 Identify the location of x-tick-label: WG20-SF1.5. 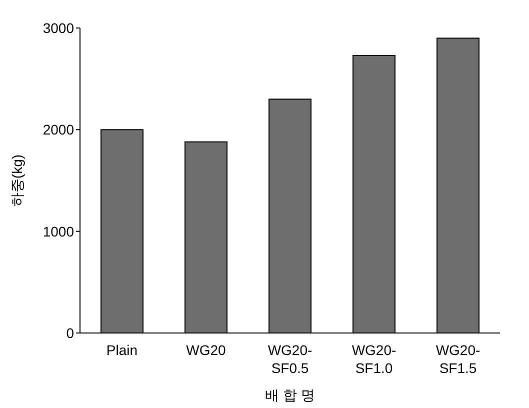
(458, 359).